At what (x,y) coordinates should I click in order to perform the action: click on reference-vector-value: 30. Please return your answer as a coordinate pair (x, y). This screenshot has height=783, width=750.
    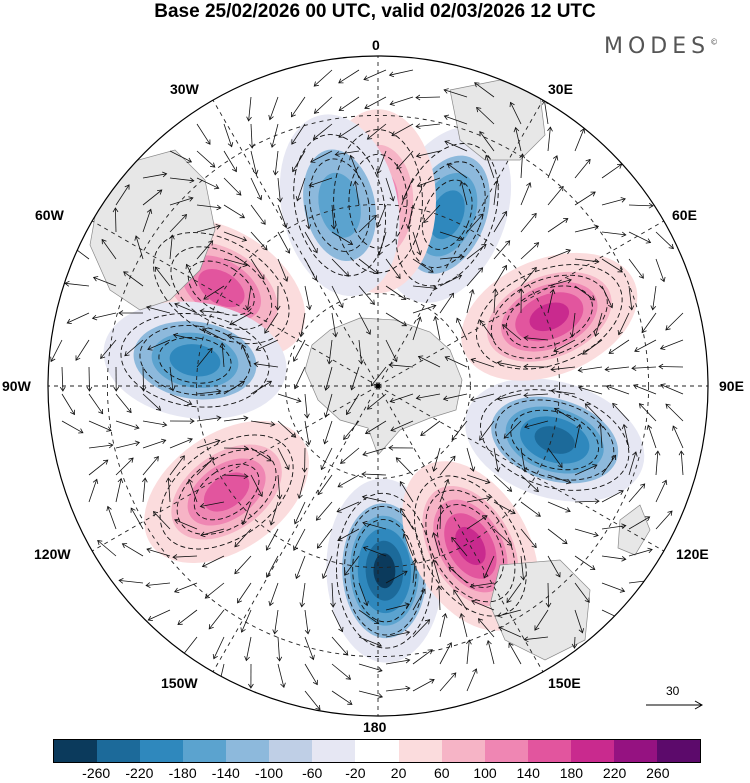
    Looking at the image, I should click on (673, 691).